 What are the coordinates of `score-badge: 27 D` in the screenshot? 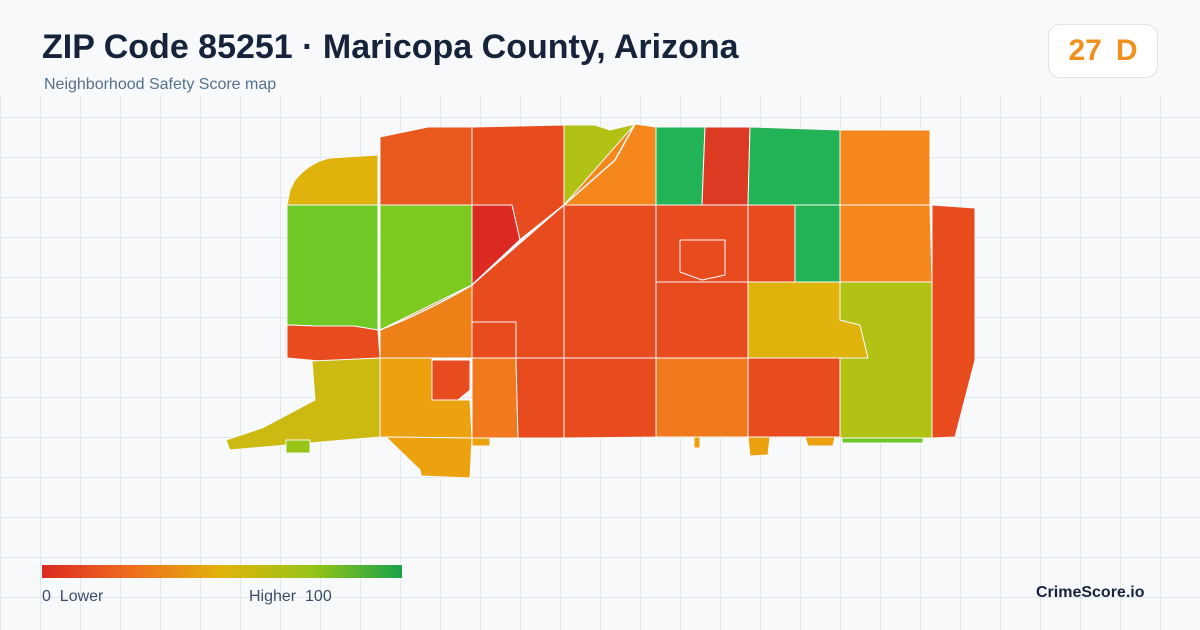 It's located at (1103, 51).